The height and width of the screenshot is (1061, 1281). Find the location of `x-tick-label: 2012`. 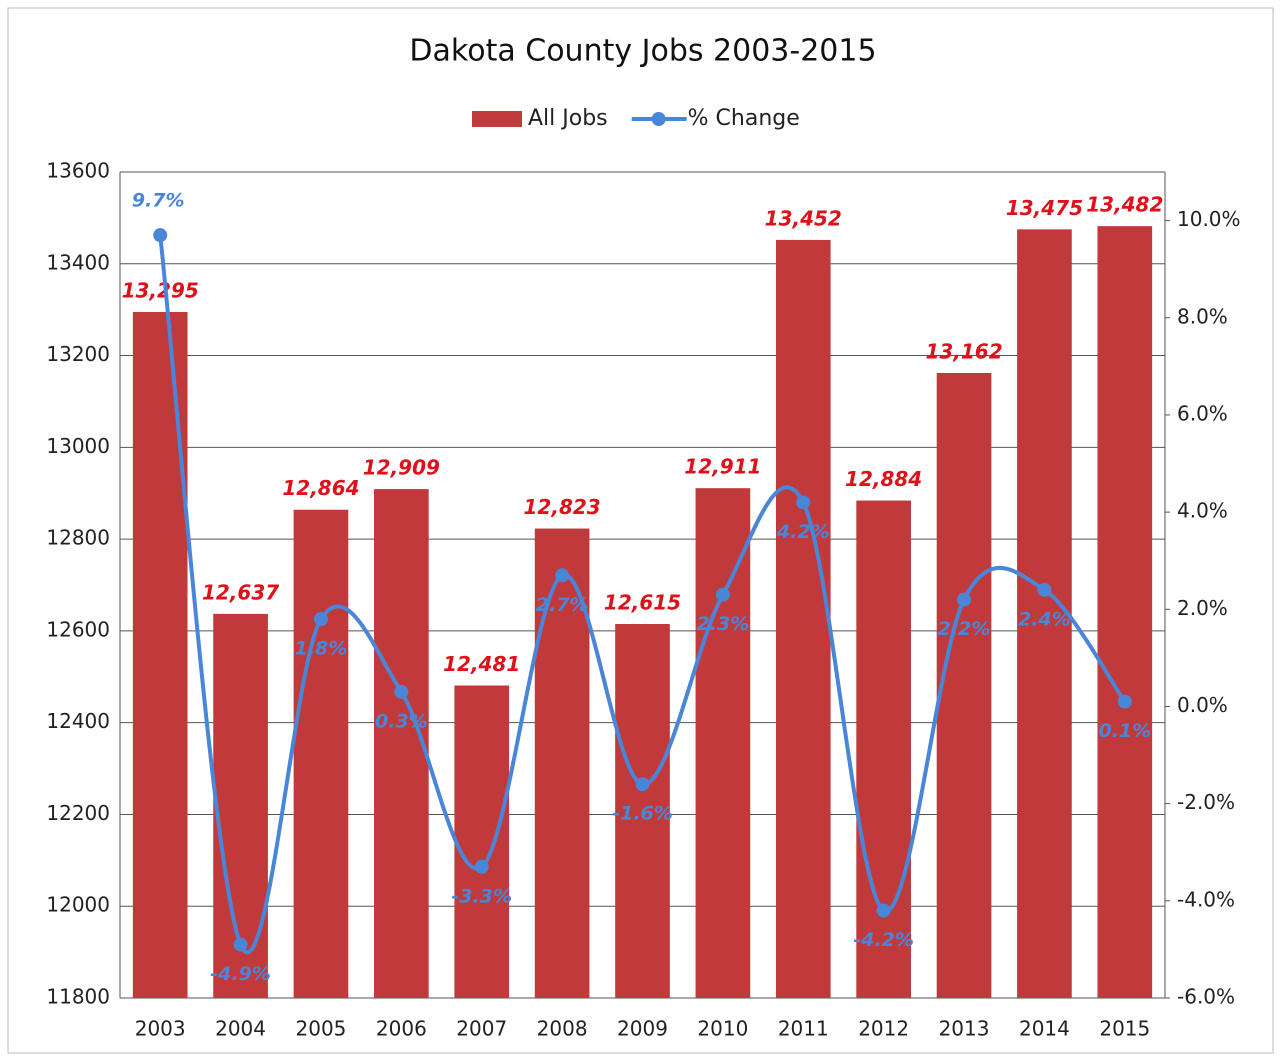

x-tick-label: 2012 is located at coordinates (883, 1029).